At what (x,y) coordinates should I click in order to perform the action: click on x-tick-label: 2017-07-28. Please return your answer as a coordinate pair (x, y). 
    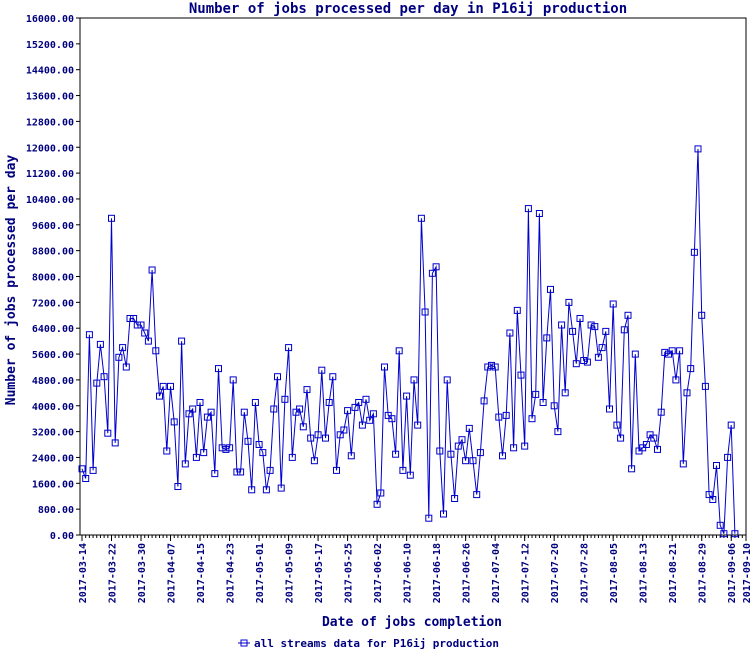
    Looking at the image, I should click on (585, 573).